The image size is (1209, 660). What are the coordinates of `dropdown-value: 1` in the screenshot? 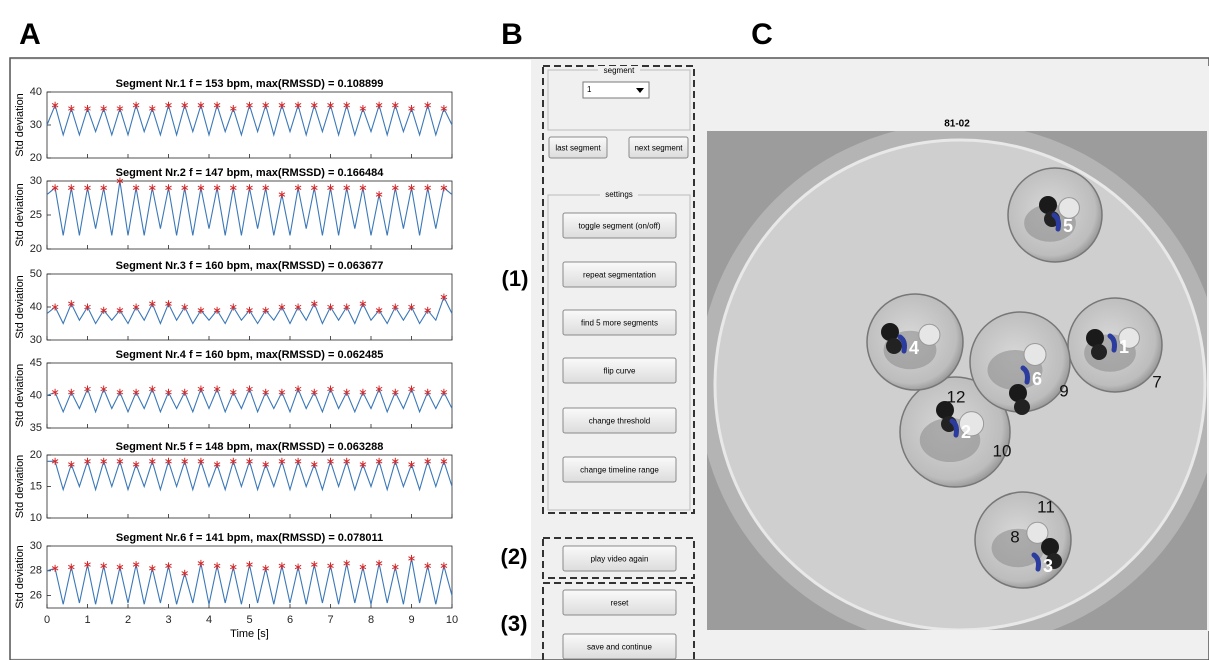 It's located at (589, 89).